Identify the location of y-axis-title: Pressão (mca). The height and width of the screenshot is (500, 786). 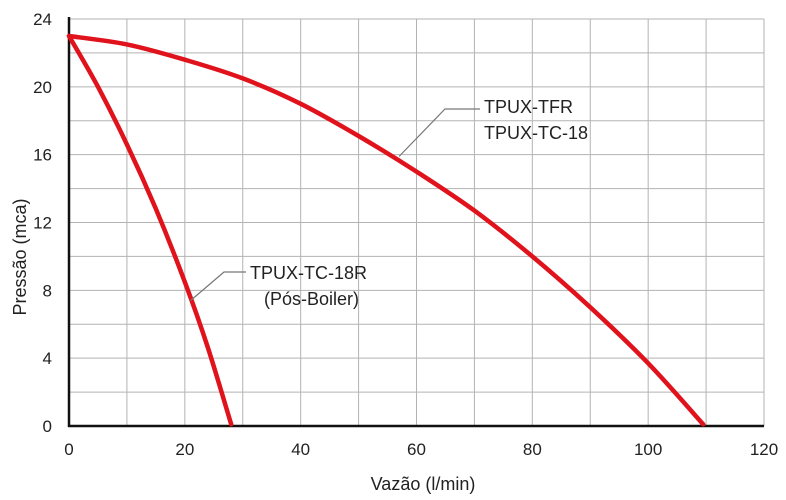
(20, 256).